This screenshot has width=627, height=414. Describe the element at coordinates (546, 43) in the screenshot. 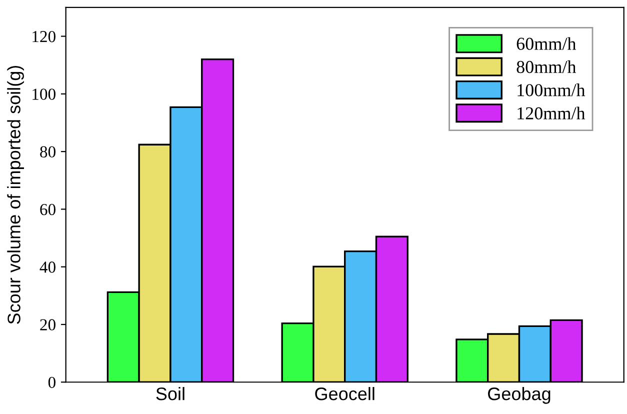

I see `legend-label: 60mm/h` at that location.